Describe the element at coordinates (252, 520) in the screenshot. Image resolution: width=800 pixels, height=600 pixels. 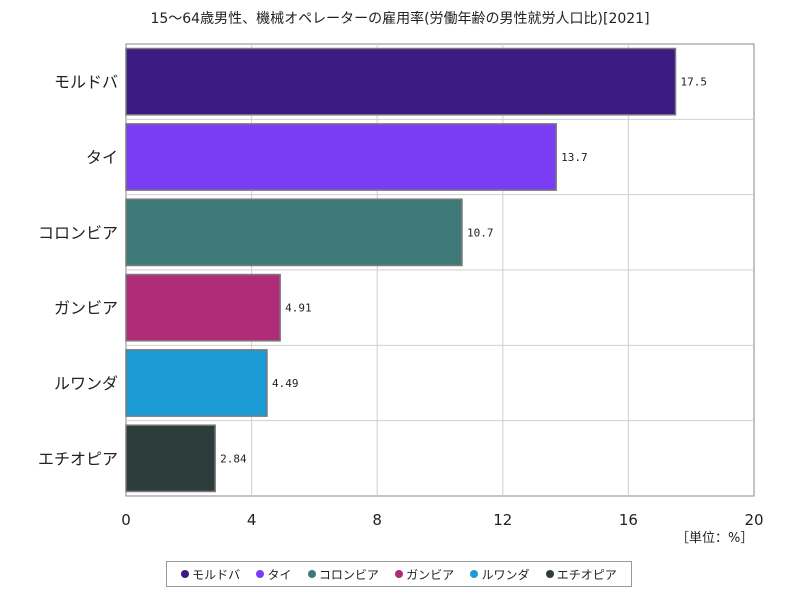
I see `x-tick-label: 4` at that location.